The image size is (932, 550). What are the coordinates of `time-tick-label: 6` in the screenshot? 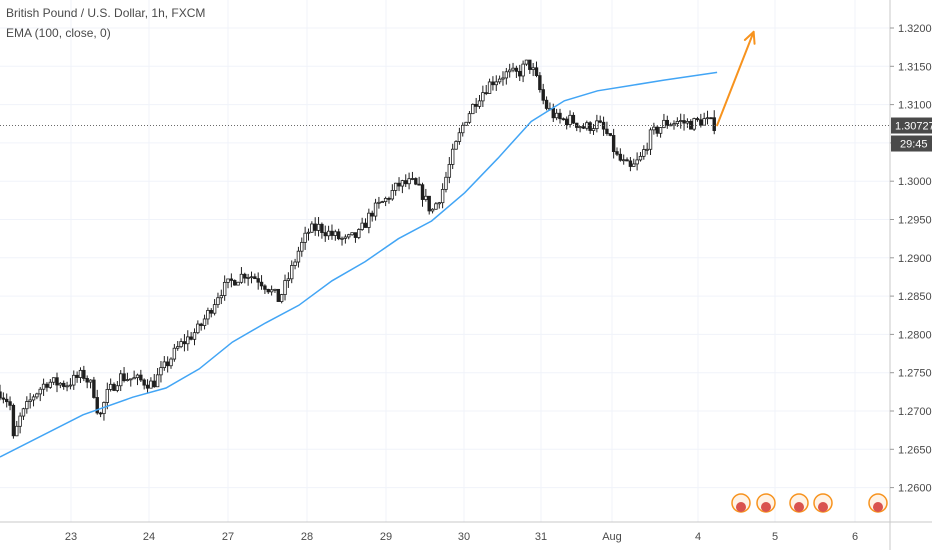 It's located at (855, 537).